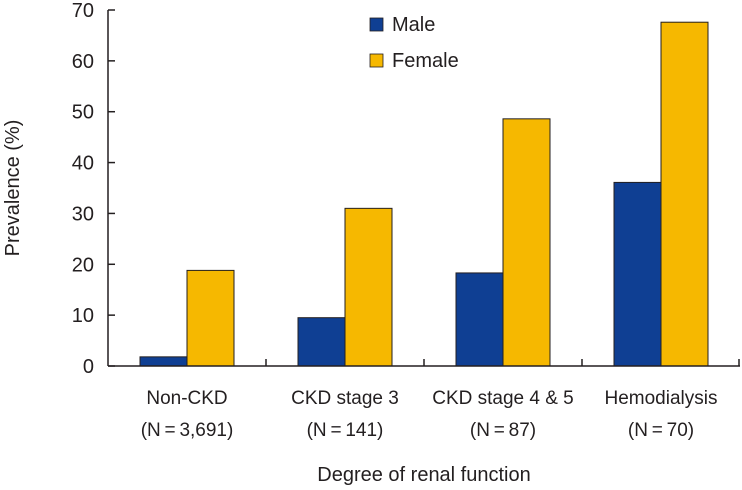 Image resolution: width=742 pixels, height=490 pixels. Describe the element at coordinates (414, 43) in the screenshot. I see `legend: Male Female` at that location.